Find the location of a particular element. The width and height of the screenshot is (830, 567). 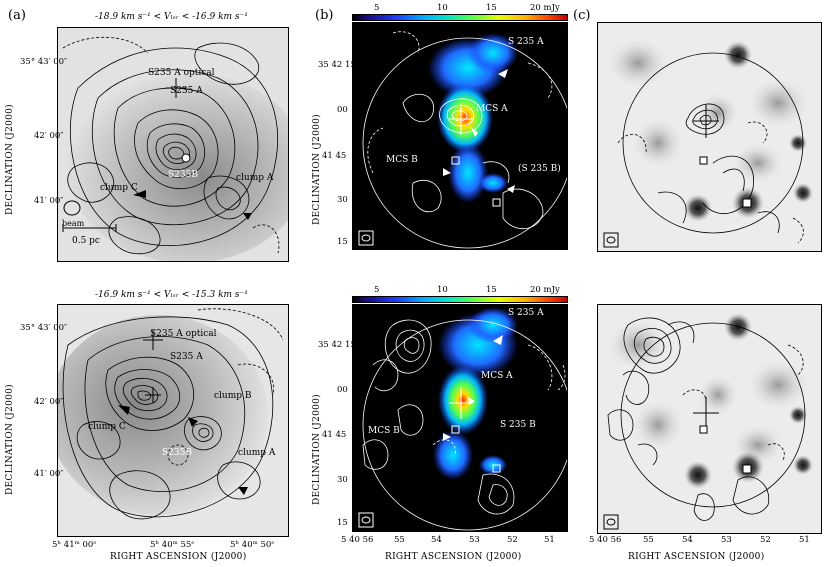

label-scale: 0.5 pc is located at coordinates (86, 241).